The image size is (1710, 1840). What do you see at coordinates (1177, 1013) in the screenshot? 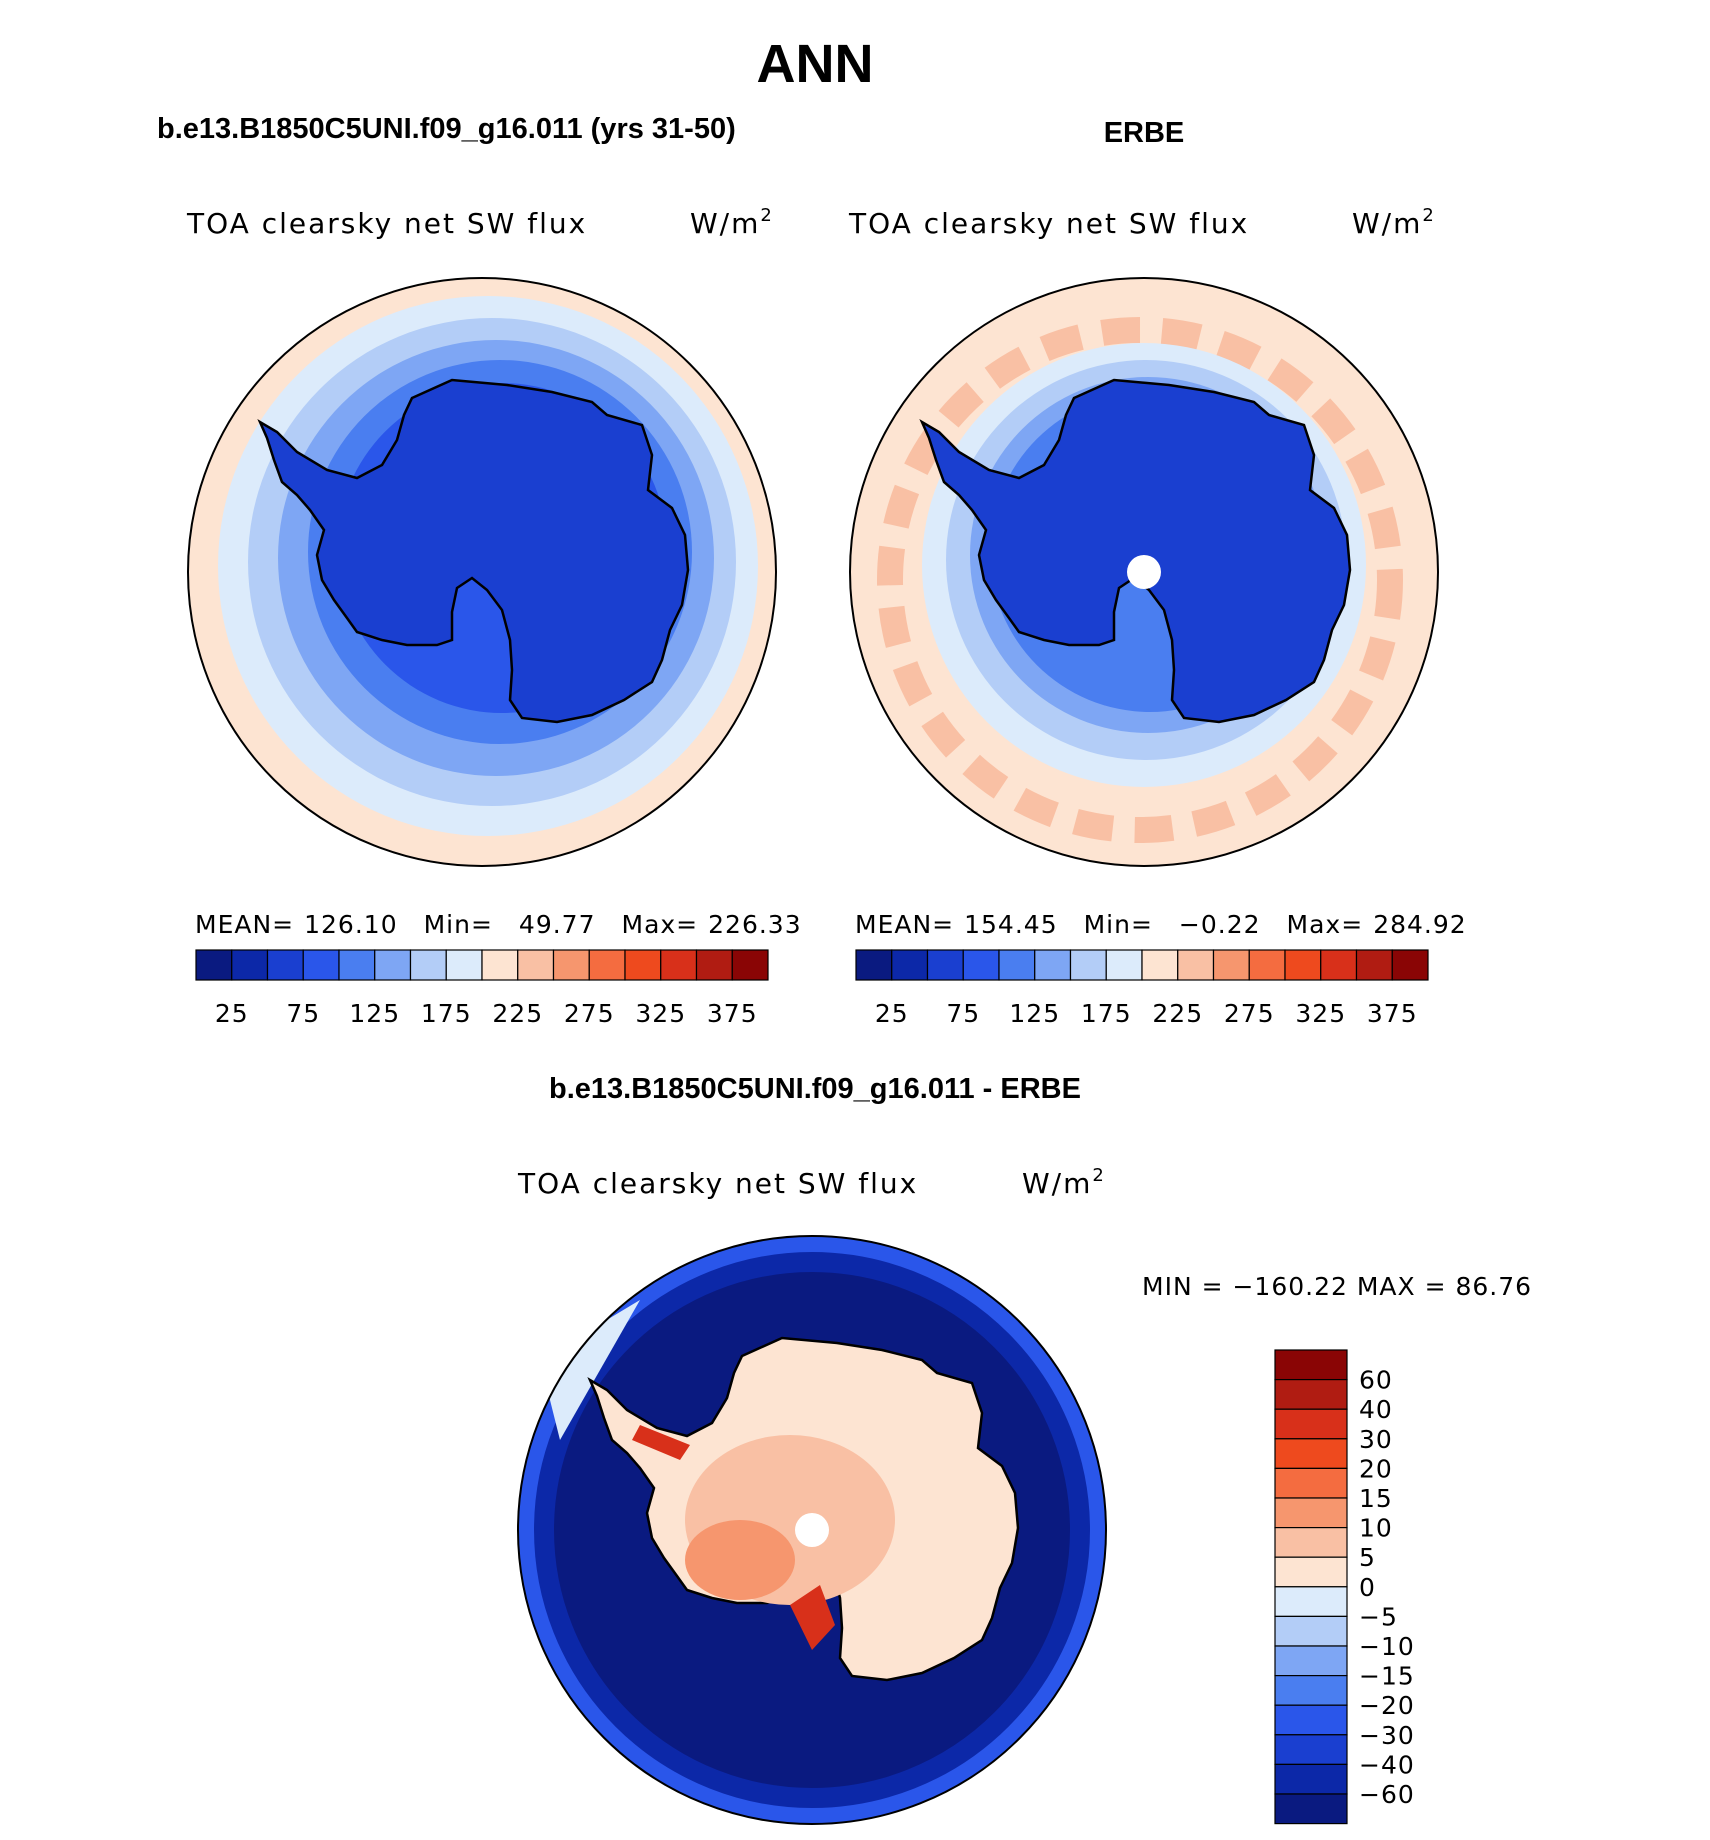
I see `obs-colorbar-tick-label: 225` at bounding box center [1177, 1013].